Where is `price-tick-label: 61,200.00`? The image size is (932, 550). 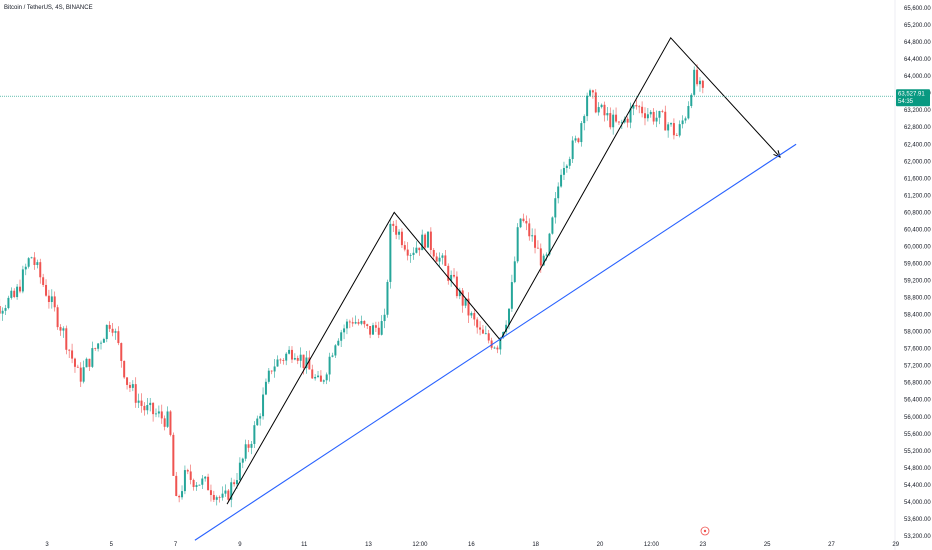
price-tick-label: 61,200.00 is located at coordinates (917, 196).